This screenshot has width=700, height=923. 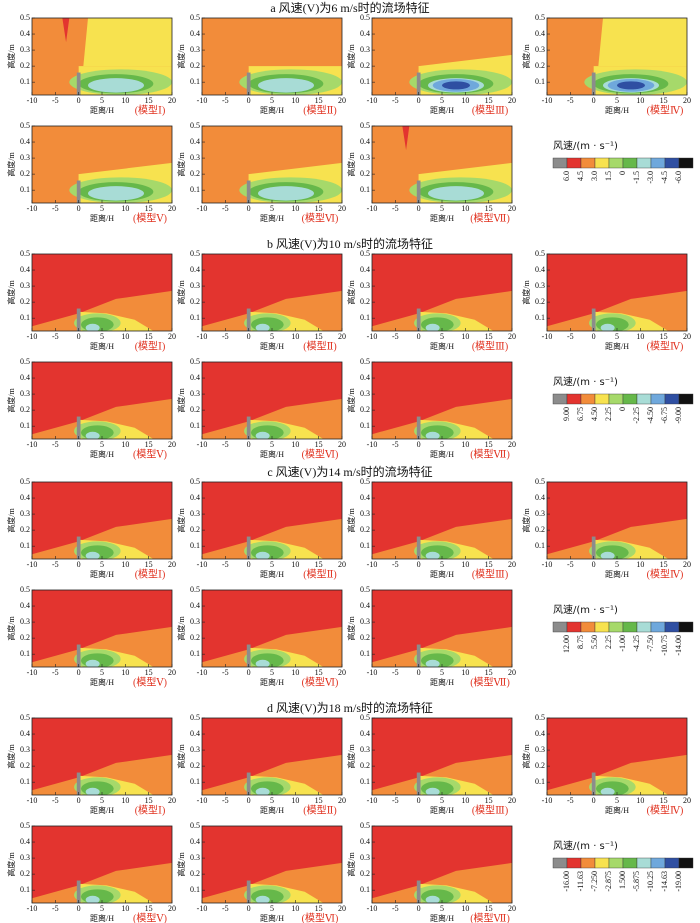 What do you see at coordinates (320, 917) in the screenshot?
I see `model-label: (模型Ⅵ)` at bounding box center [320, 917].